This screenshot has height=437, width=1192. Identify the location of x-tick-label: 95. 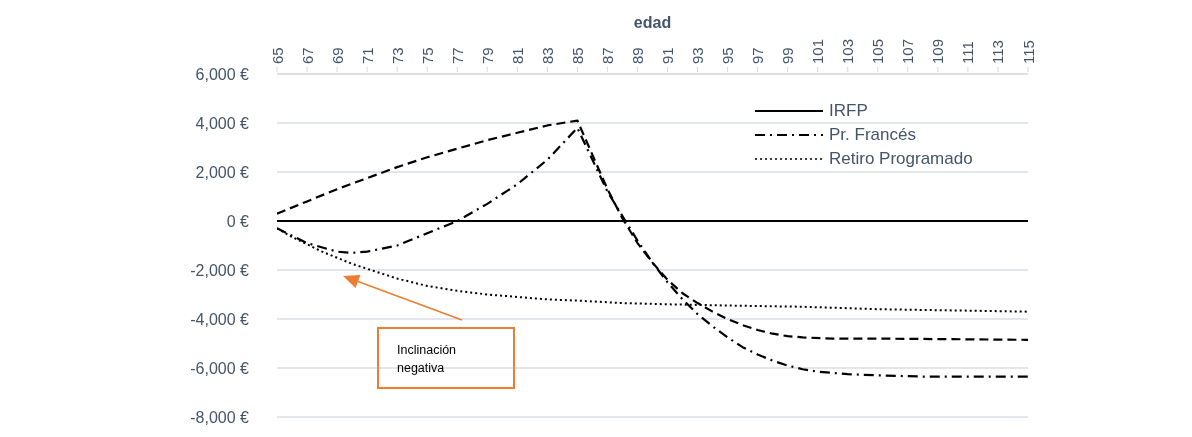
(728, 55).